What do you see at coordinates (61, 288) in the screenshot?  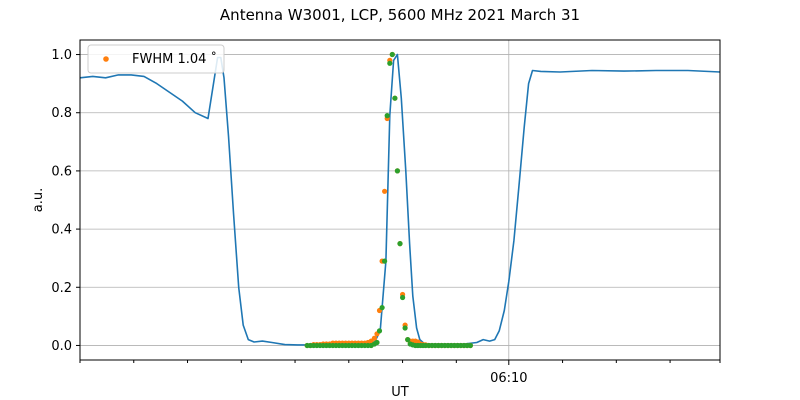 I see `y-tick-label: 0.2` at bounding box center [61, 288].